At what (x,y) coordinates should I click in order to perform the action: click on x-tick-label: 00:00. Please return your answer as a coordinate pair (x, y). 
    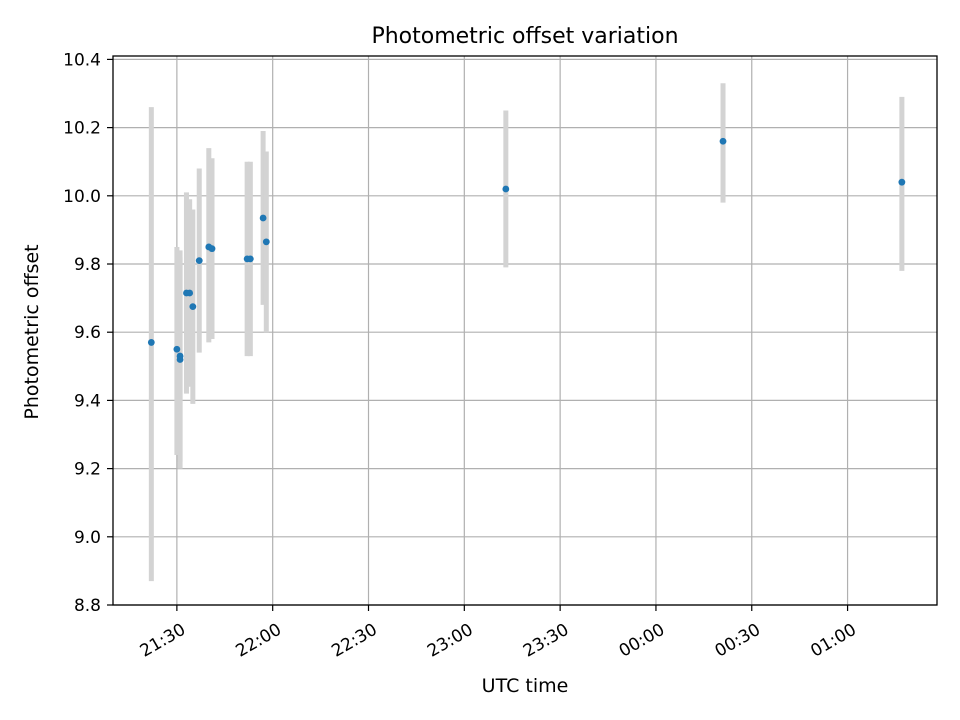
    Looking at the image, I should click on (642, 641).